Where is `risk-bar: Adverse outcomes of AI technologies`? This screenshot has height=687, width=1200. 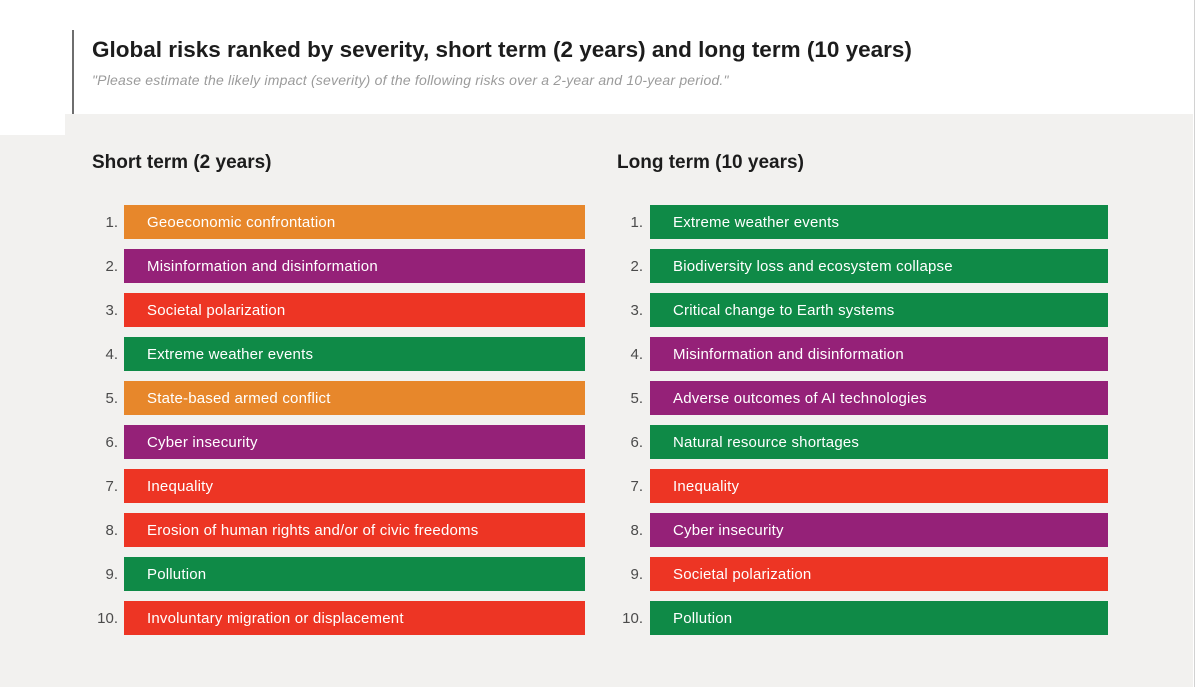 risk-bar: Adverse outcomes of AI technologies is located at coordinates (879, 398).